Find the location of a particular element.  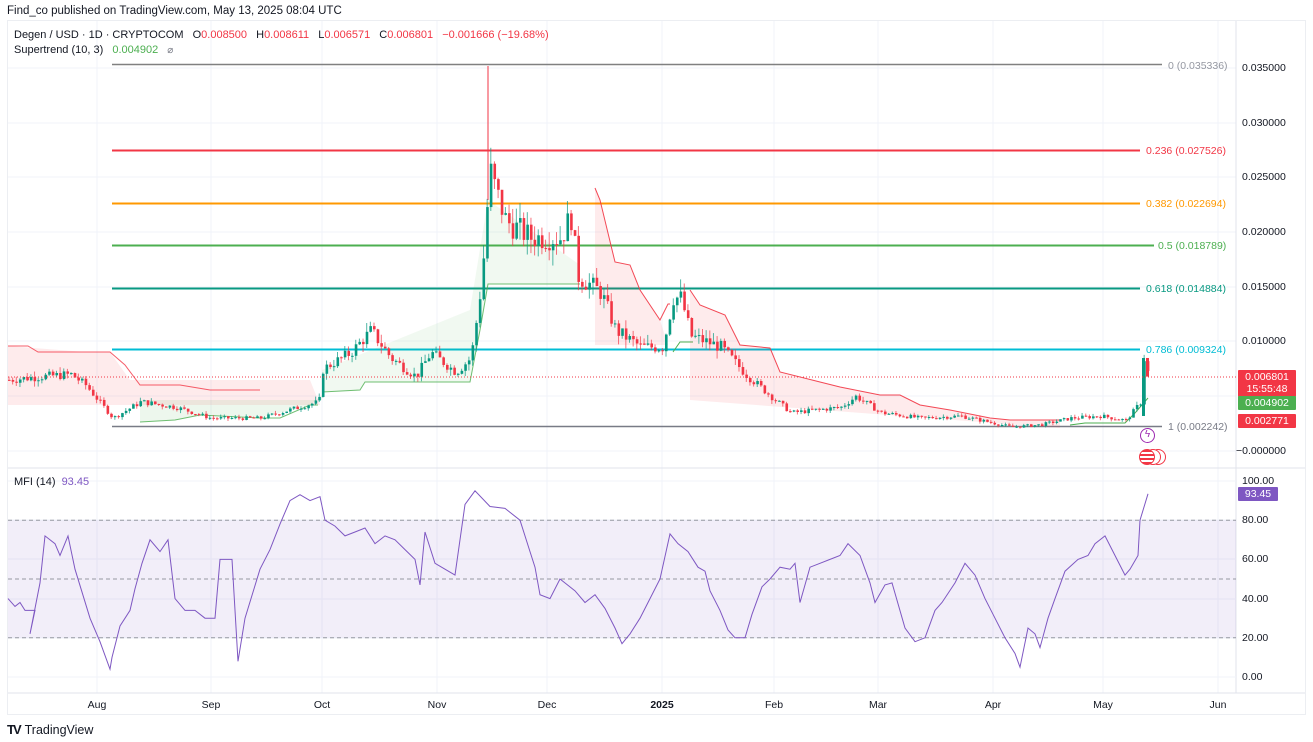

fib-label-0: 0 (0.035336) is located at coordinates (1198, 66).